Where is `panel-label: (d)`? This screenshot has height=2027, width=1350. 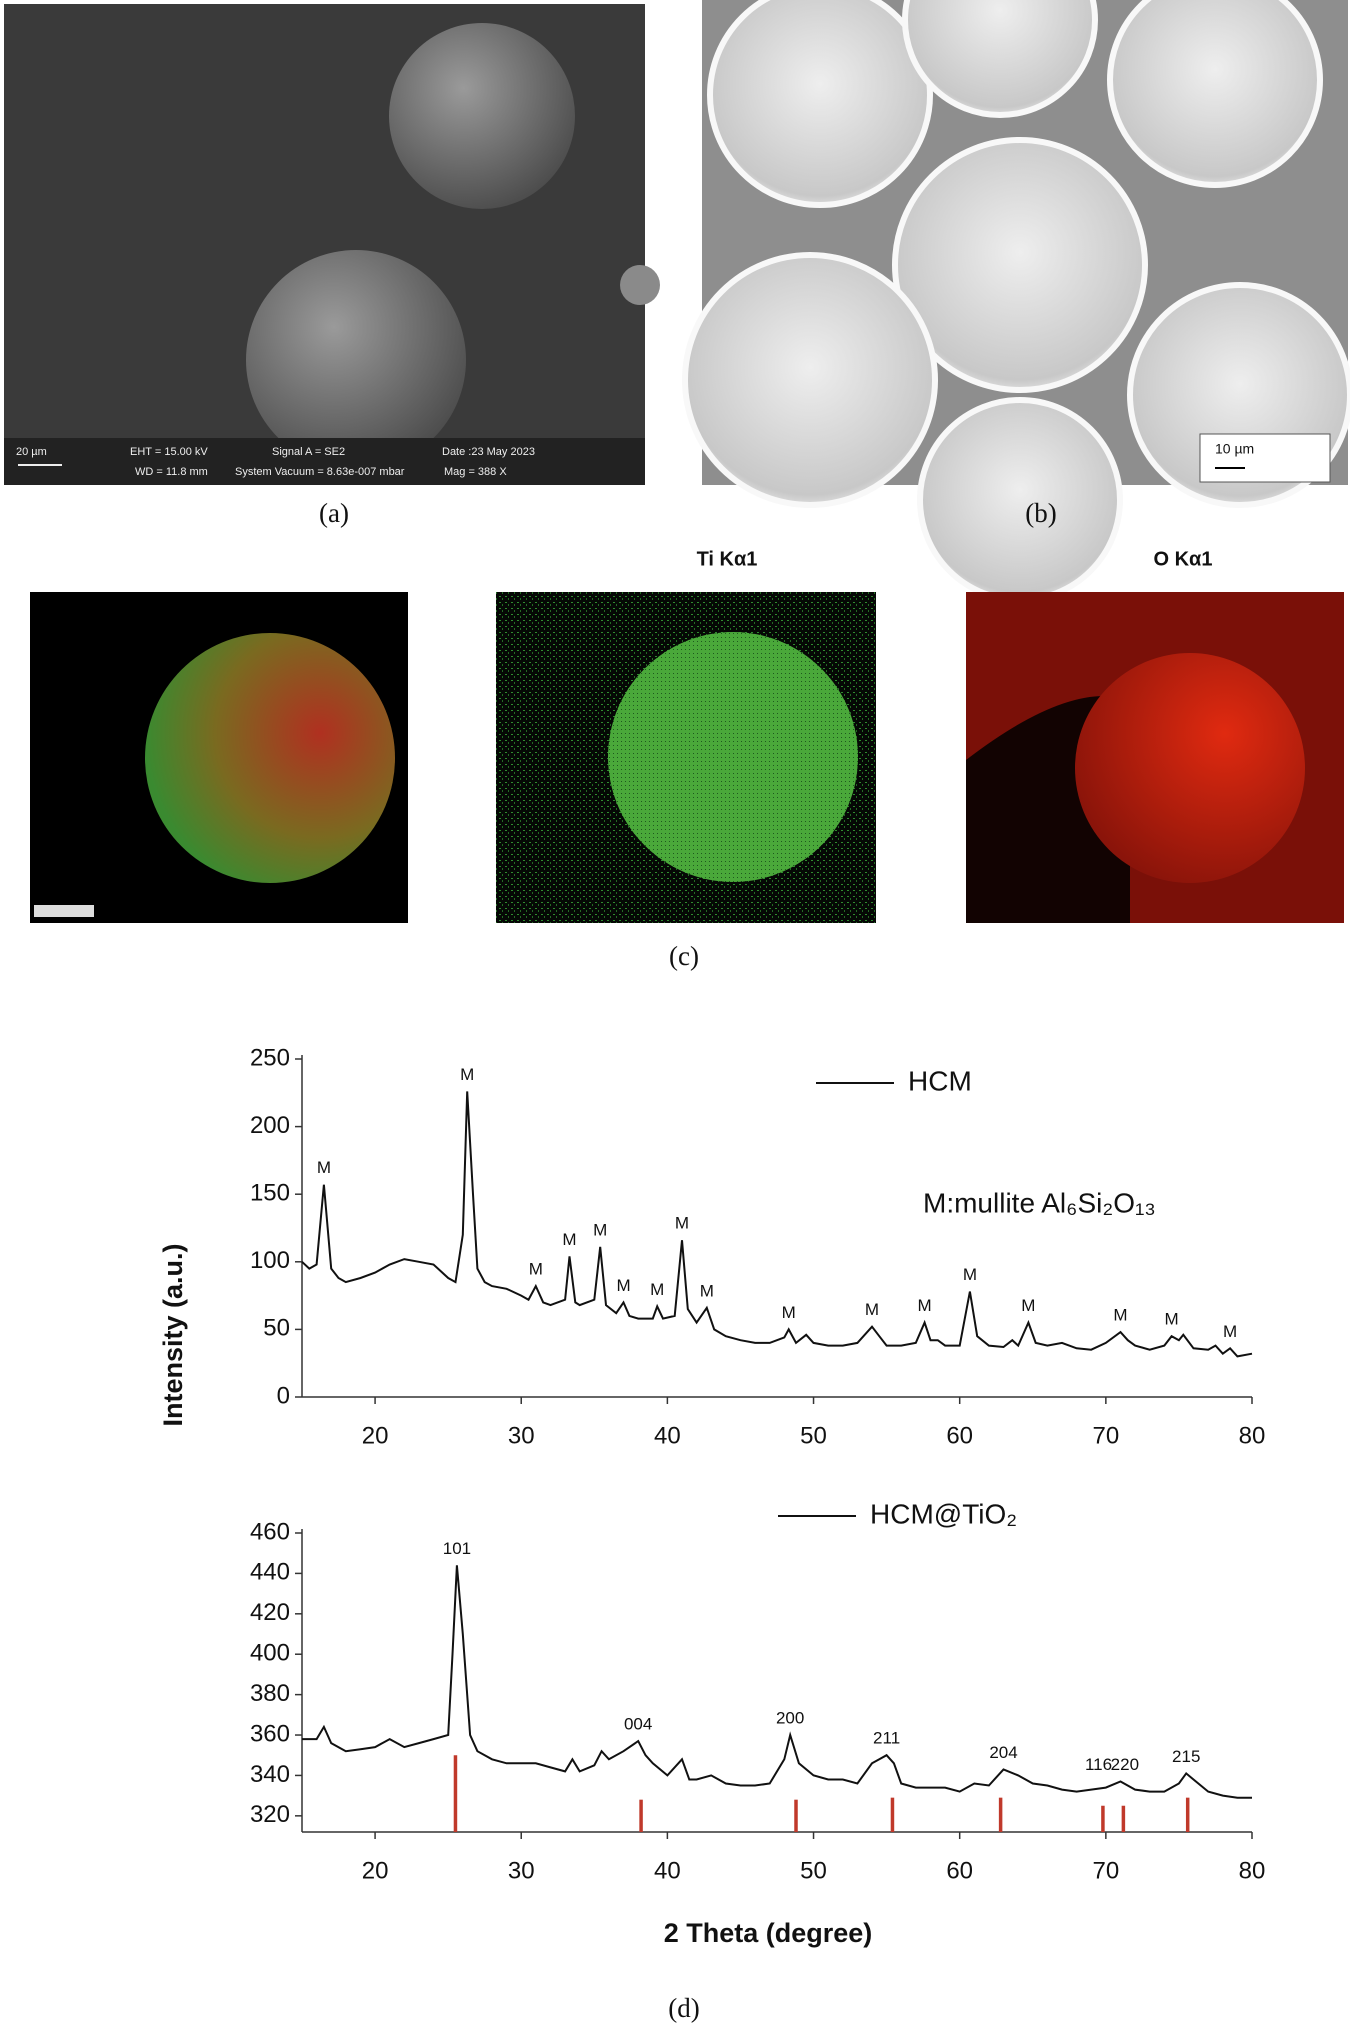
panel-label: (d) is located at coordinates (683, 2008).